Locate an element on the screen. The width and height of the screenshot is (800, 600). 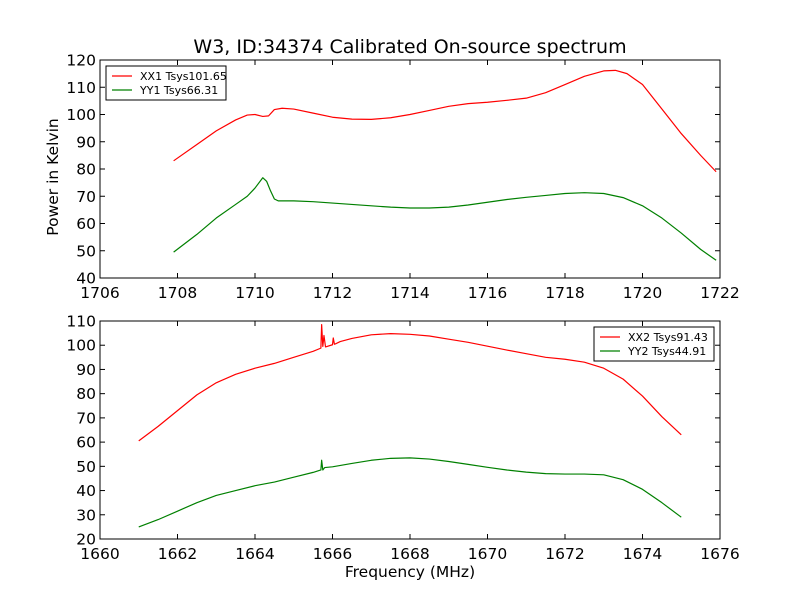
x-tick-label: 1660 is located at coordinates (99, 554).